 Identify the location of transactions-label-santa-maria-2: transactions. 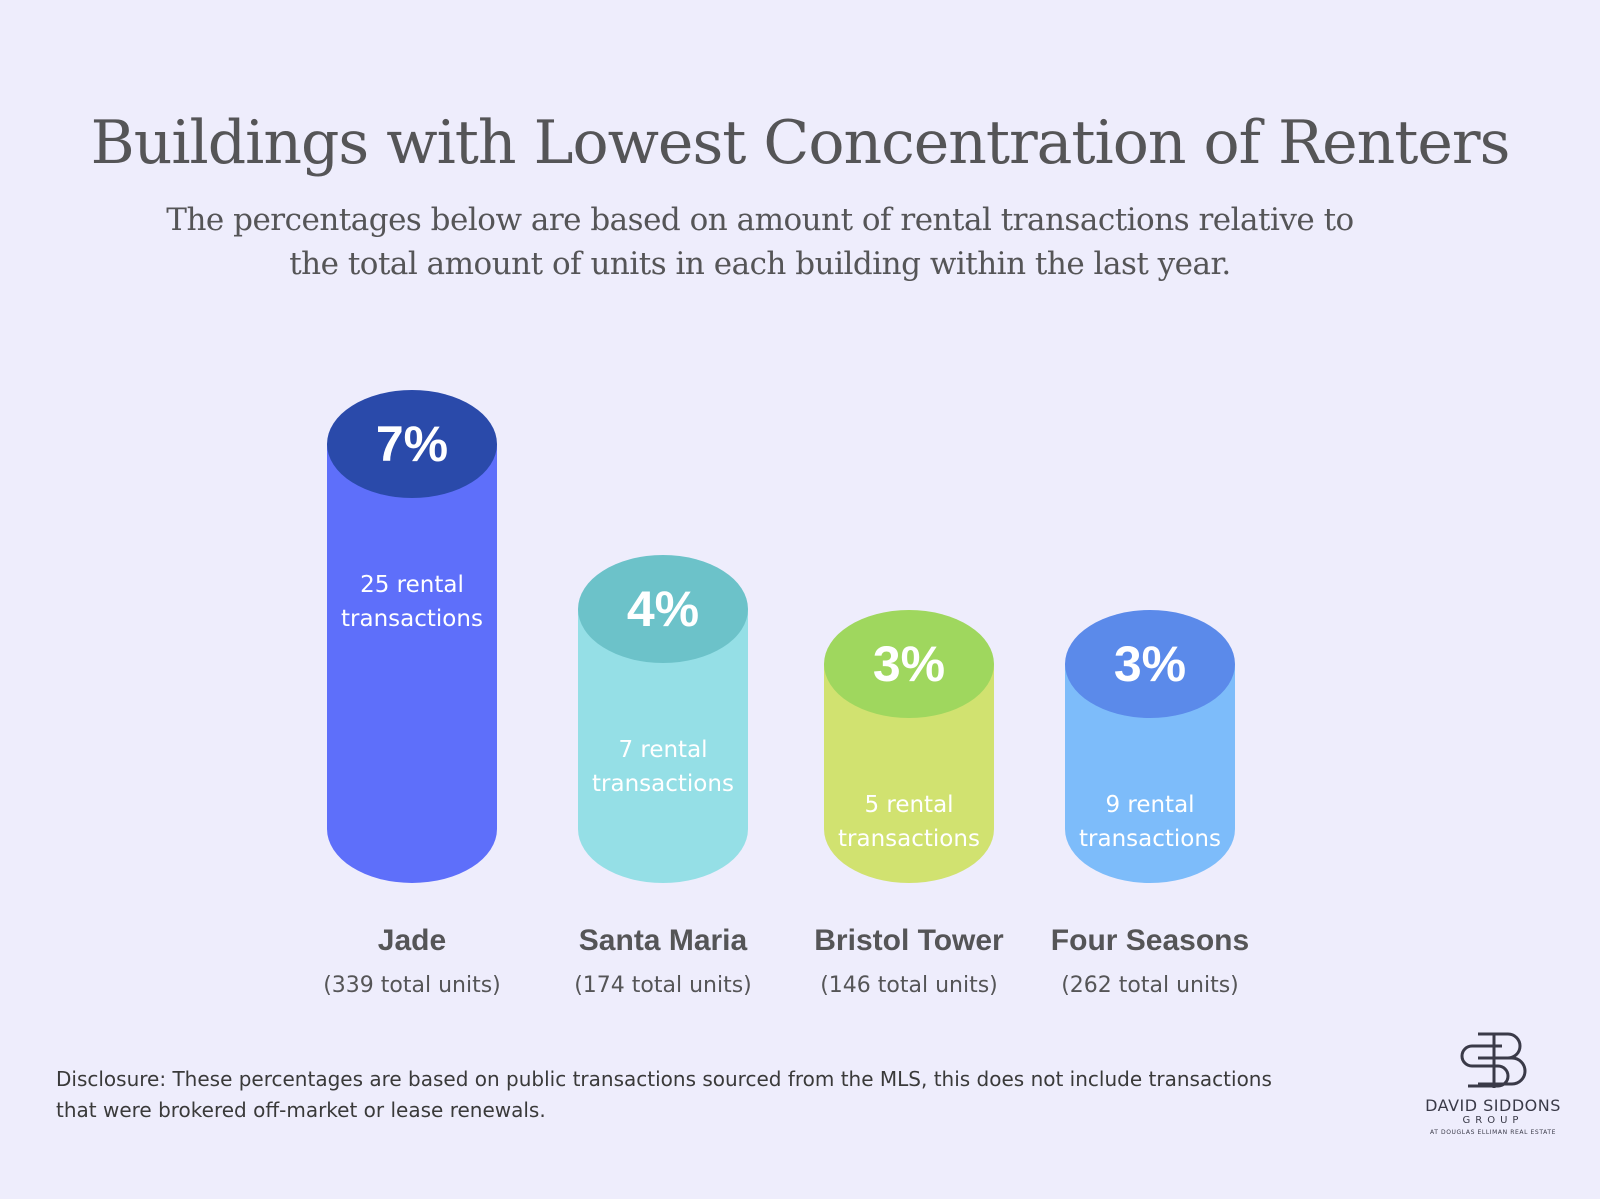
(663, 784).